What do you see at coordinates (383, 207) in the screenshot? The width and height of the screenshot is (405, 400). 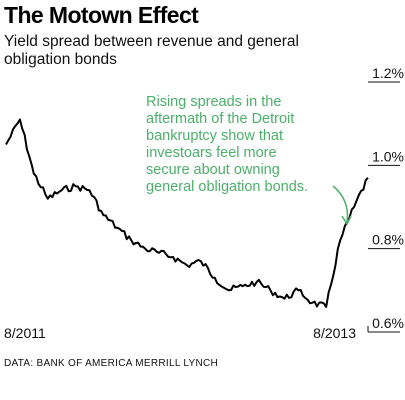 I see `y-gridlines` at bounding box center [383, 207].